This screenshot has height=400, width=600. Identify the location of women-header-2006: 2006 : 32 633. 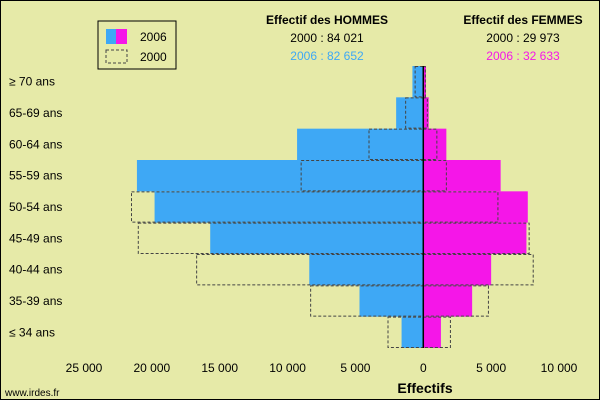
(523, 56).